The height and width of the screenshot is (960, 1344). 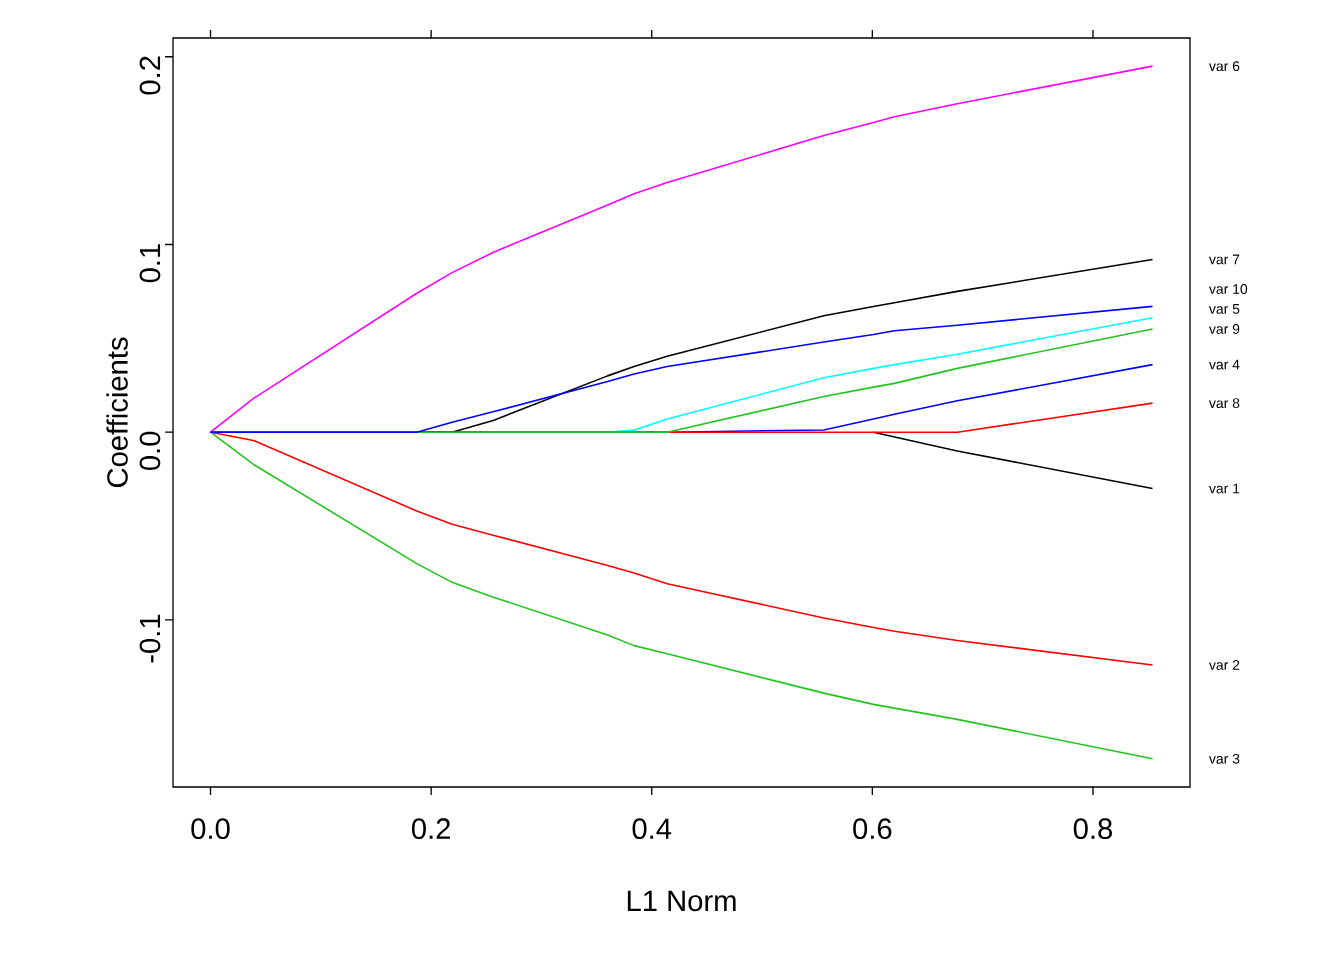 I want to click on y-tick-label: -0.1, so click(x=150, y=638).